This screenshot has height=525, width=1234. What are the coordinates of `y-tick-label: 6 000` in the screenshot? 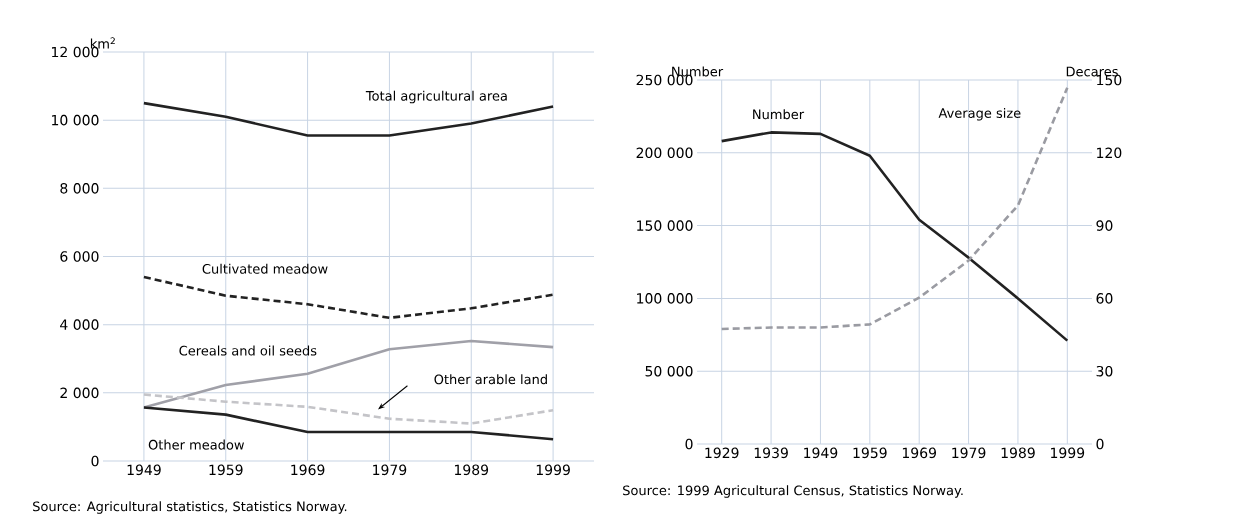 It's located at (79, 256).